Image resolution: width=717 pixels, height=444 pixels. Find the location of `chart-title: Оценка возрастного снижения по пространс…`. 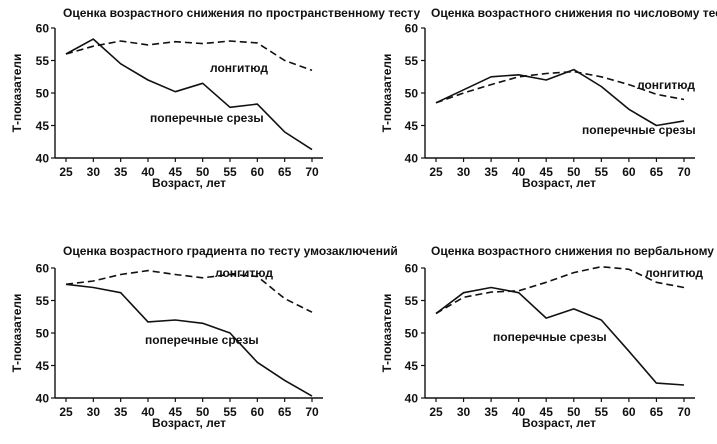

chart-title: Оценка возрастного снижения по пространс… is located at coordinates (241, 13).